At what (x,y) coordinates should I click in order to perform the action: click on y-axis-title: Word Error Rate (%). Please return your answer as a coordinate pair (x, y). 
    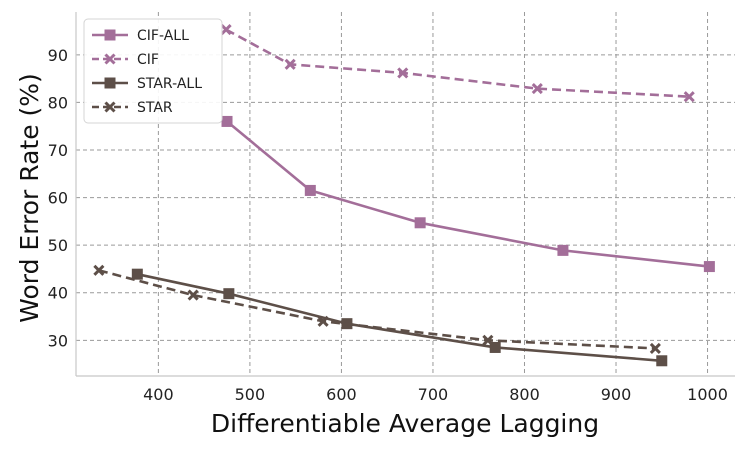
    Looking at the image, I should click on (29, 198).